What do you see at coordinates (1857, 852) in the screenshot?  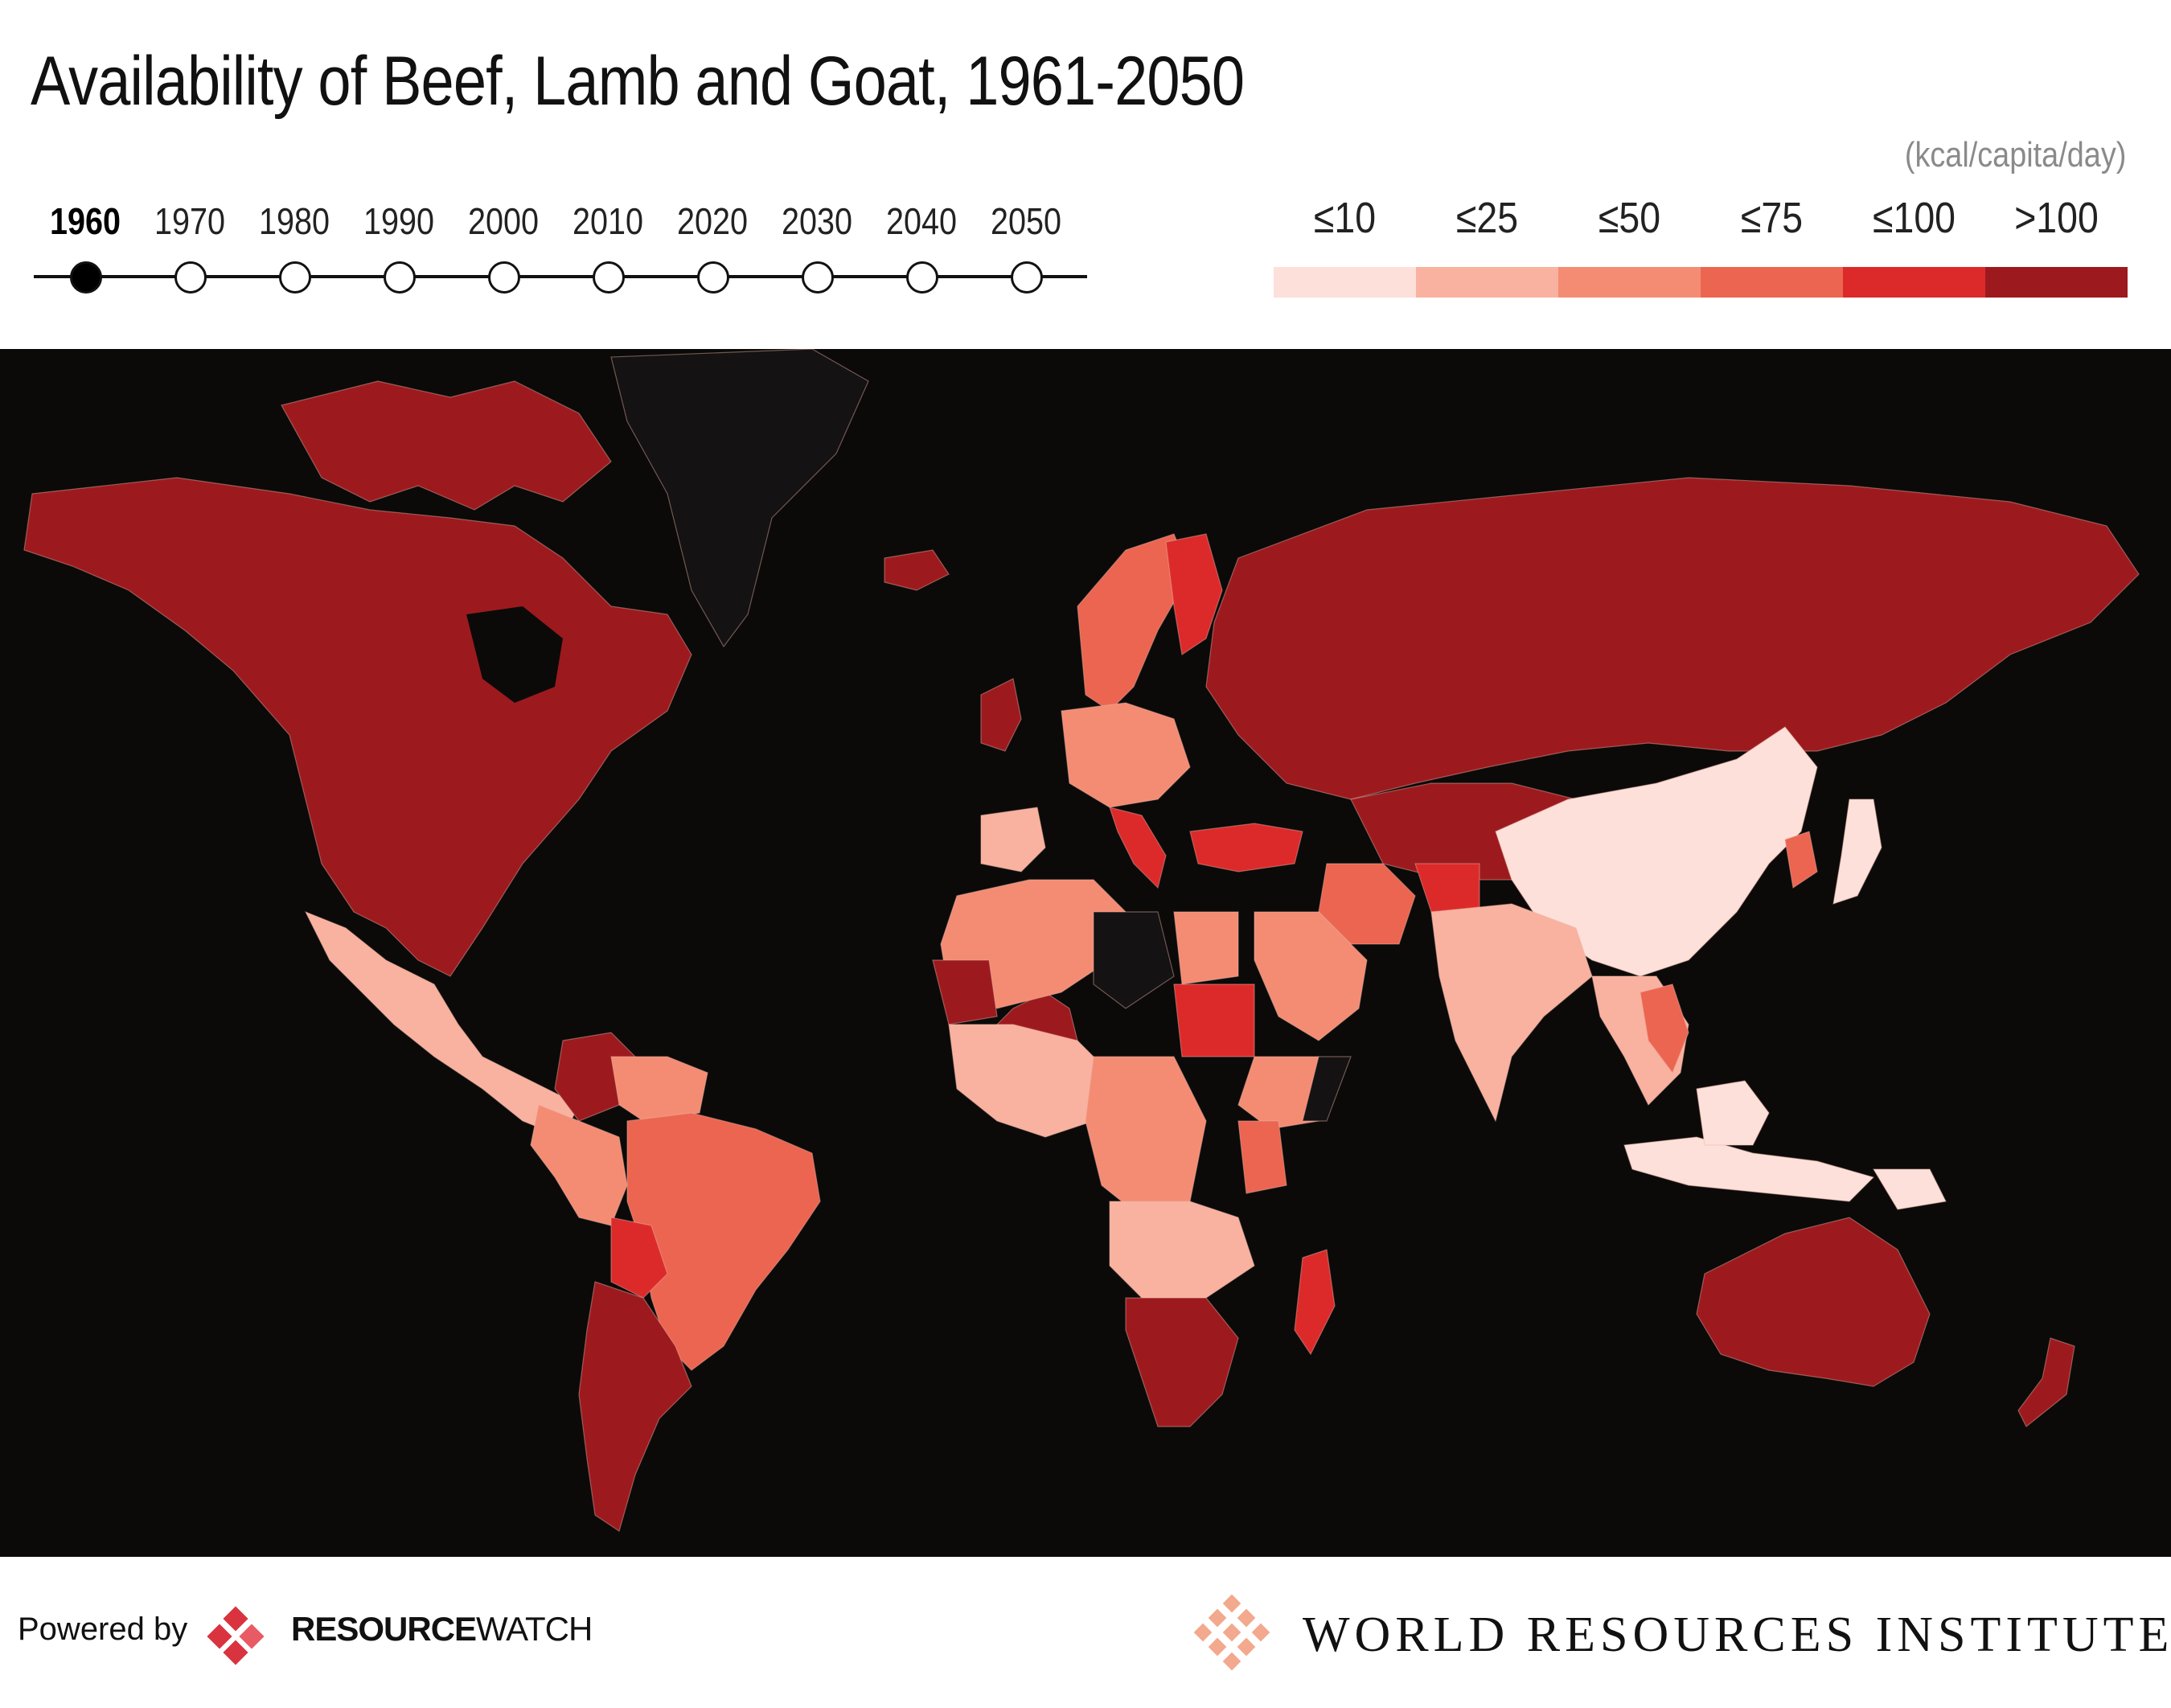 I see `region-japan` at bounding box center [1857, 852].